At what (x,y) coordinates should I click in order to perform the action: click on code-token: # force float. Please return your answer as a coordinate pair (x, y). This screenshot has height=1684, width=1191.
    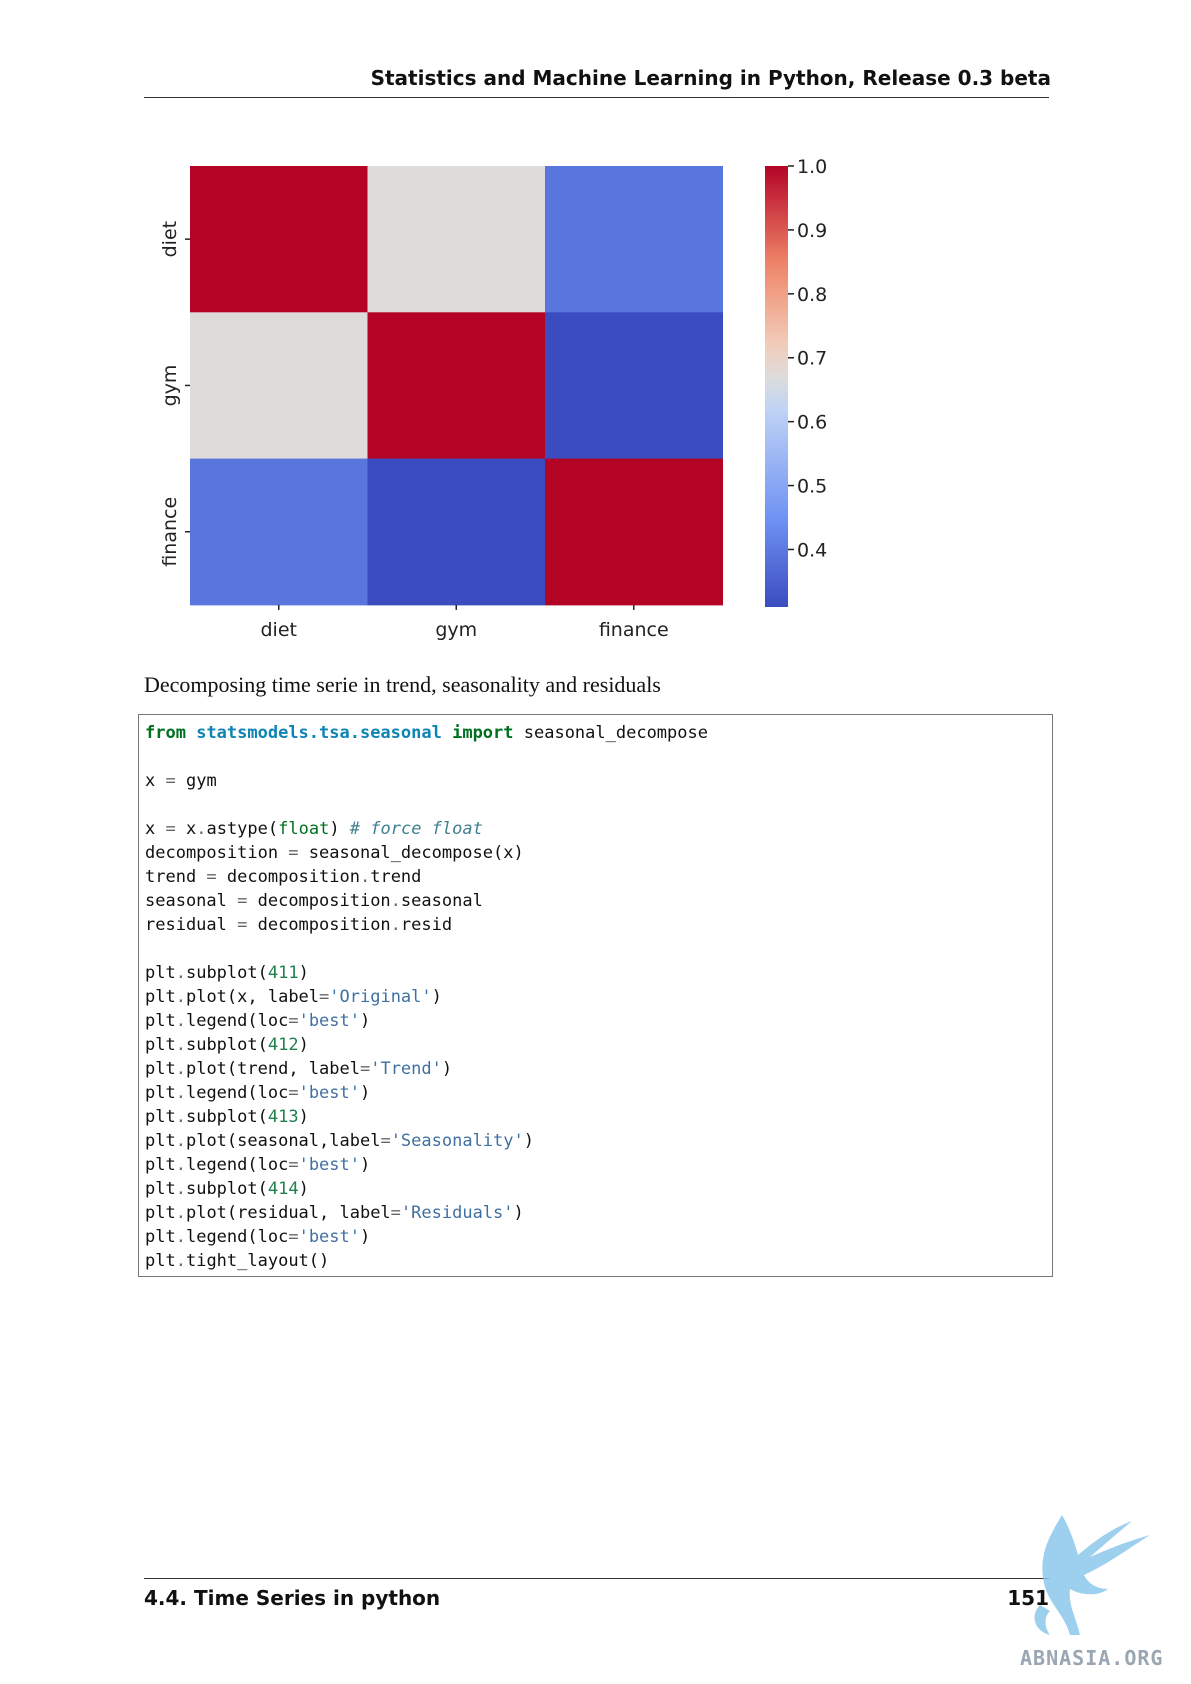
    Looking at the image, I should click on (416, 829).